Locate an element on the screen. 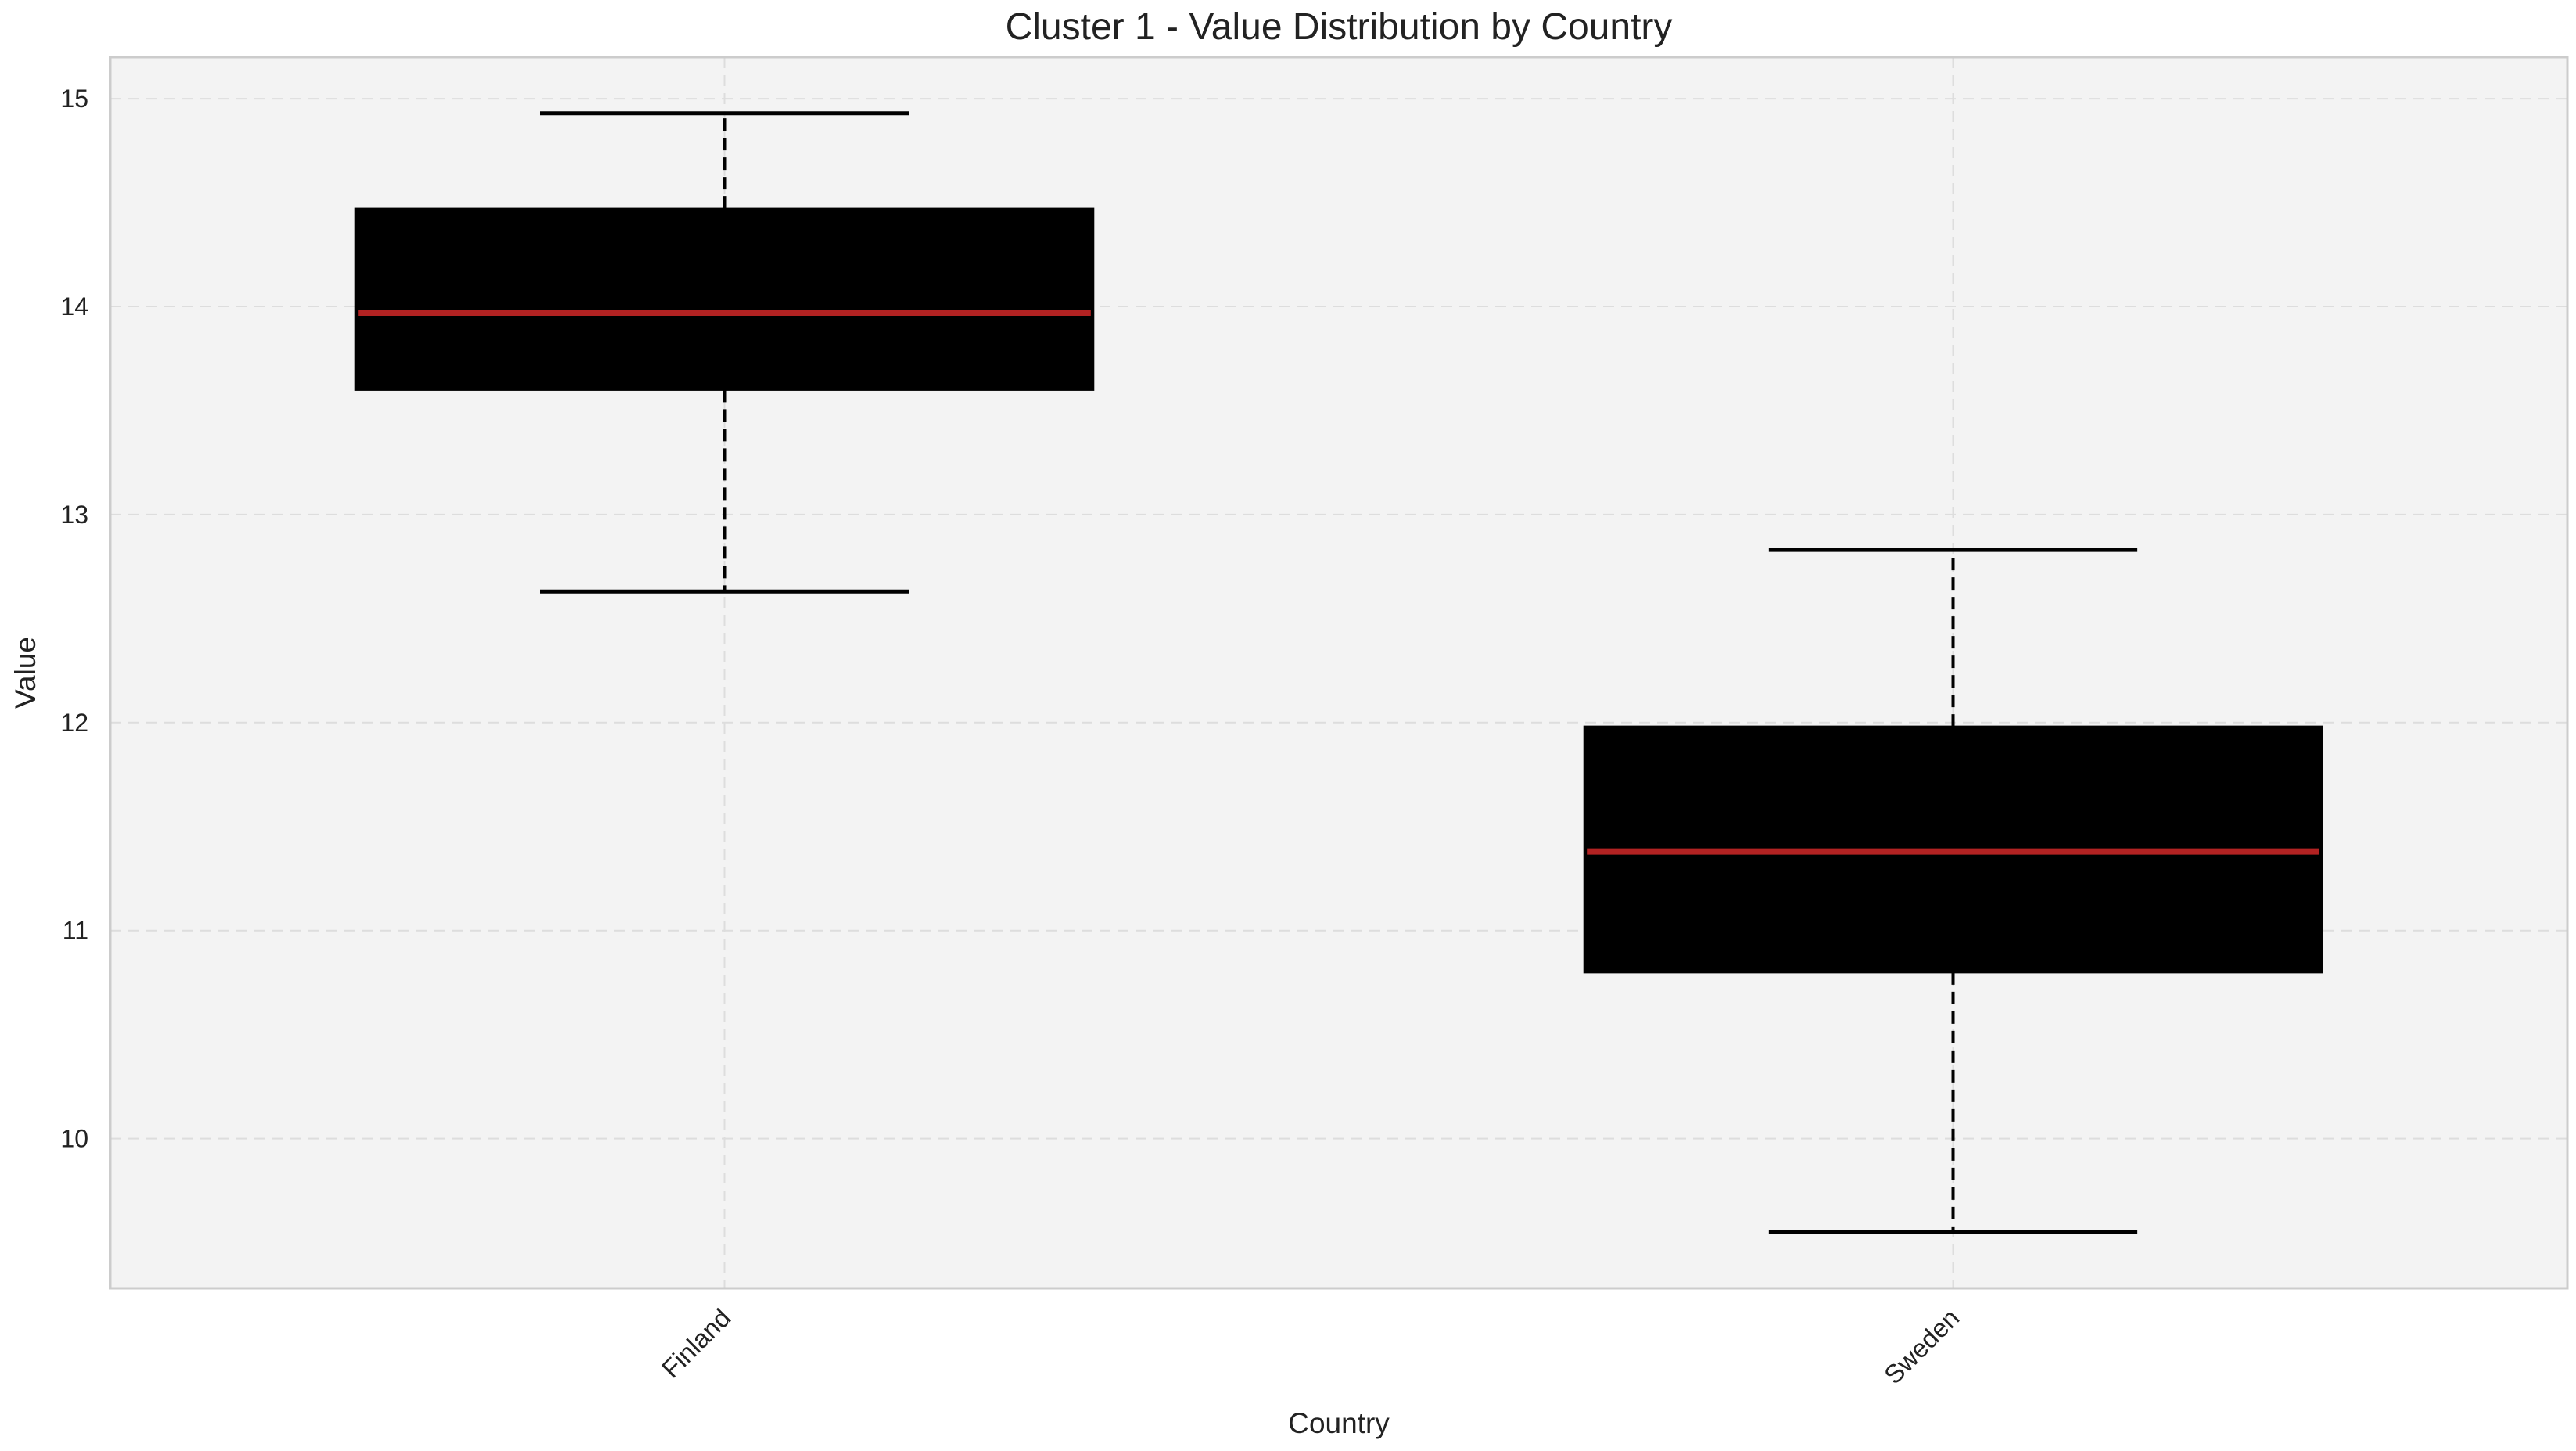 The image size is (2576, 1451). box-finland is located at coordinates (724, 352).